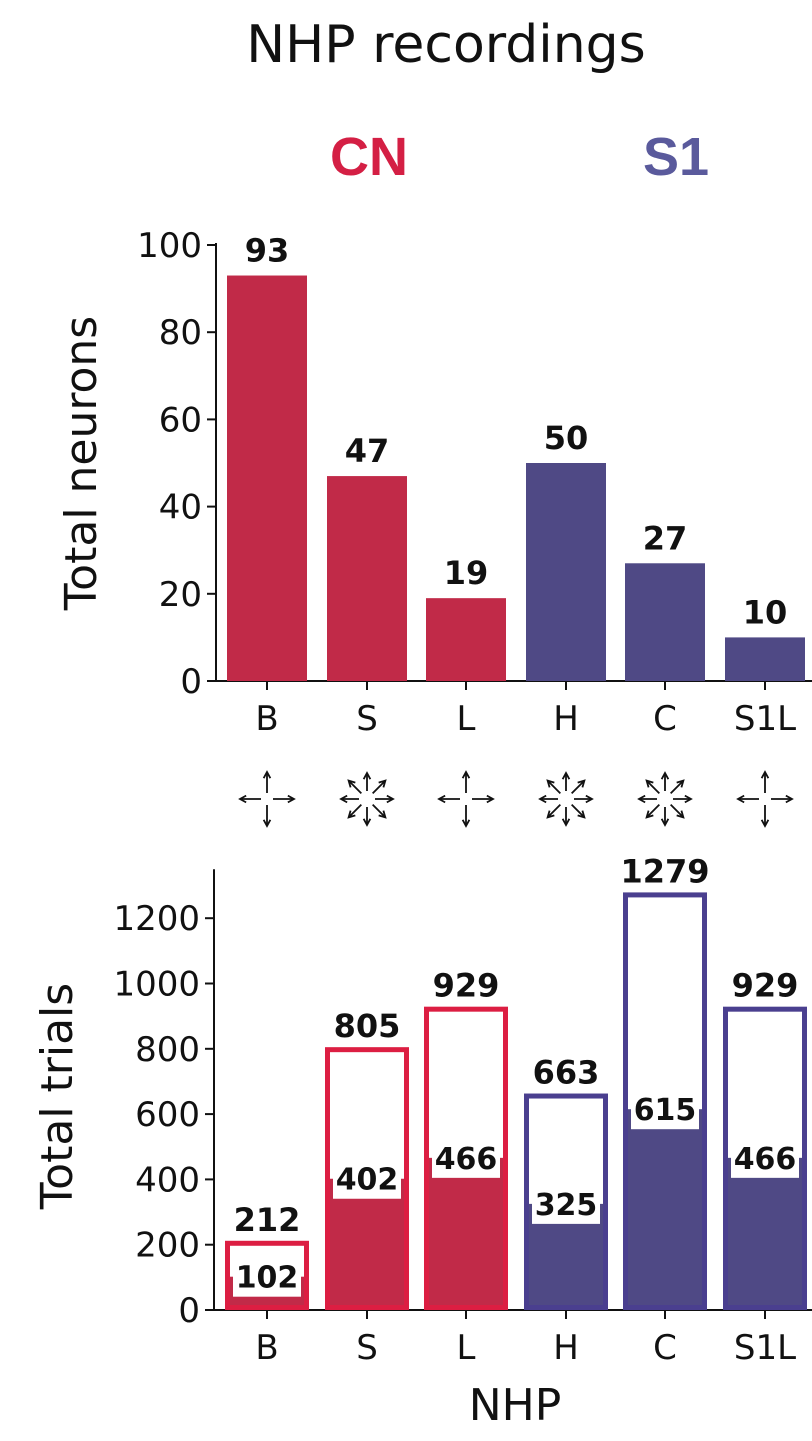 This screenshot has width=812, height=1441. What do you see at coordinates (566, 572) in the screenshot?
I see `bar-H` at bounding box center [566, 572].